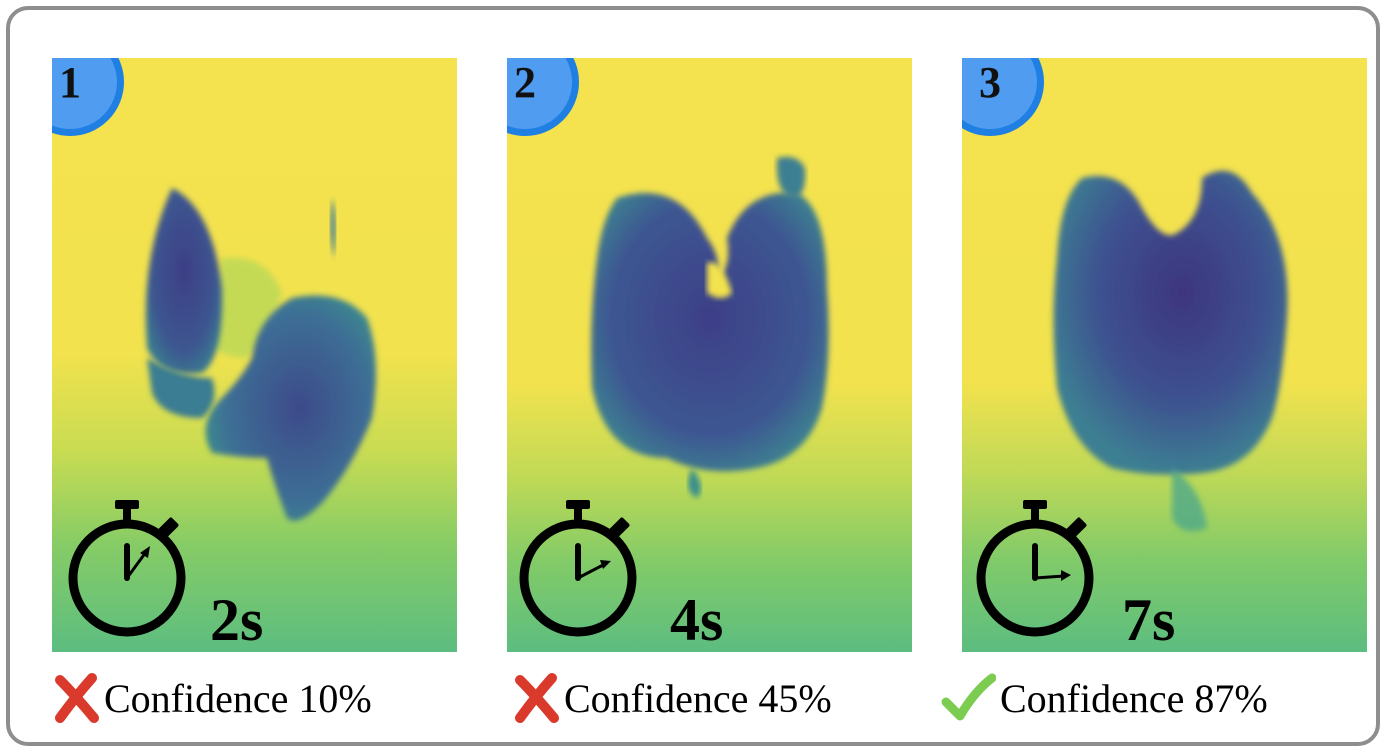 The width and height of the screenshot is (1390, 756). Describe the element at coordinates (968, 697) in the screenshot. I see `check-icon` at that location.